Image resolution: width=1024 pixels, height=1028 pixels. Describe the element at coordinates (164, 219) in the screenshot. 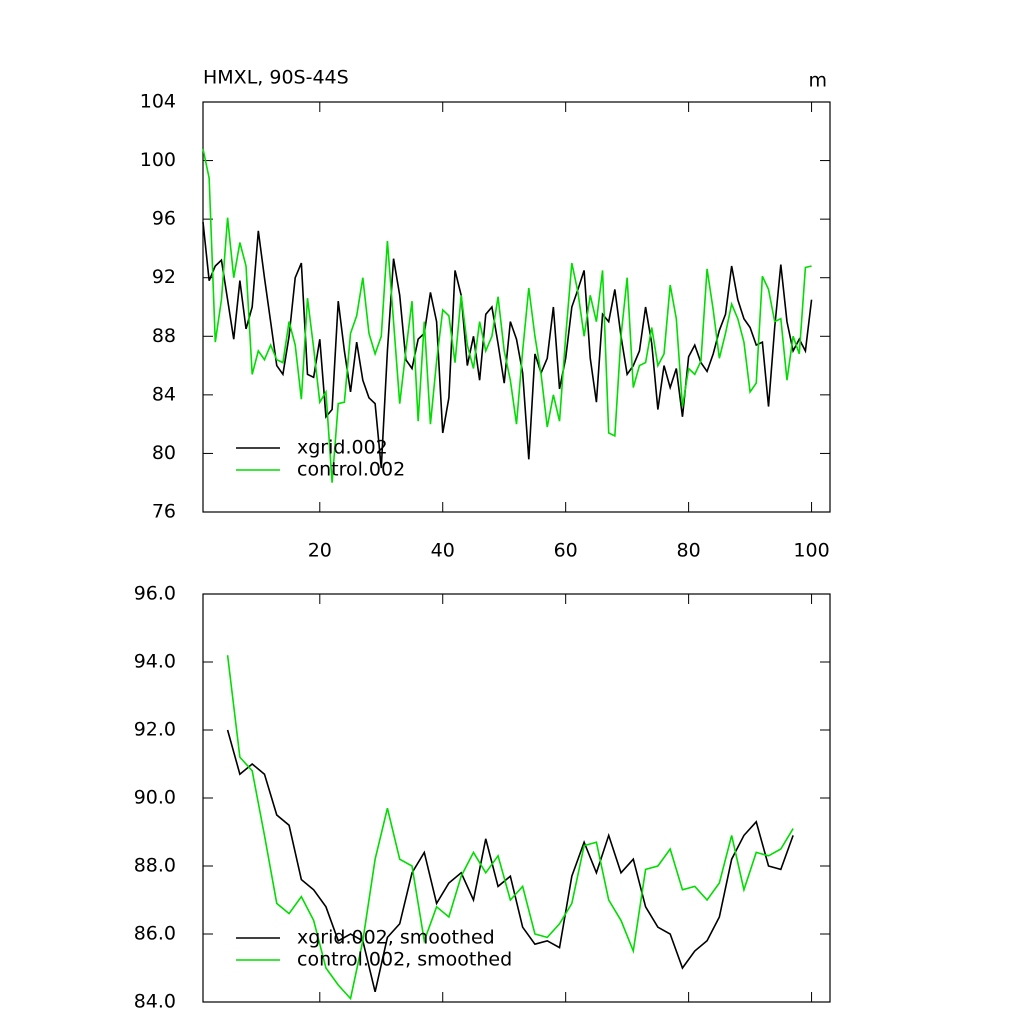

I see `y-tick-label: 96` at that location.